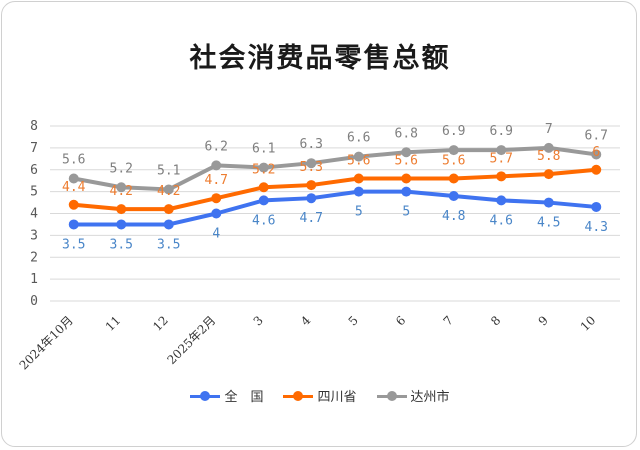 The image size is (640, 450). Describe the element at coordinates (596, 227) in the screenshot. I see `data-label-national: 4.3` at that location.